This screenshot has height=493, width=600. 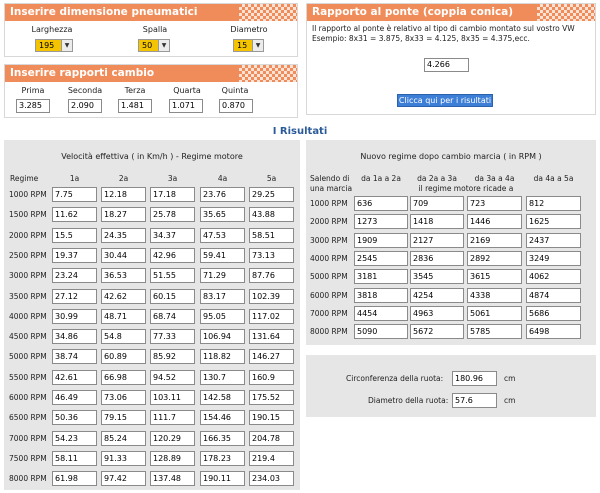 What do you see at coordinates (381, 295) in the screenshot?
I see `shift-cell: 3818` at bounding box center [381, 295].